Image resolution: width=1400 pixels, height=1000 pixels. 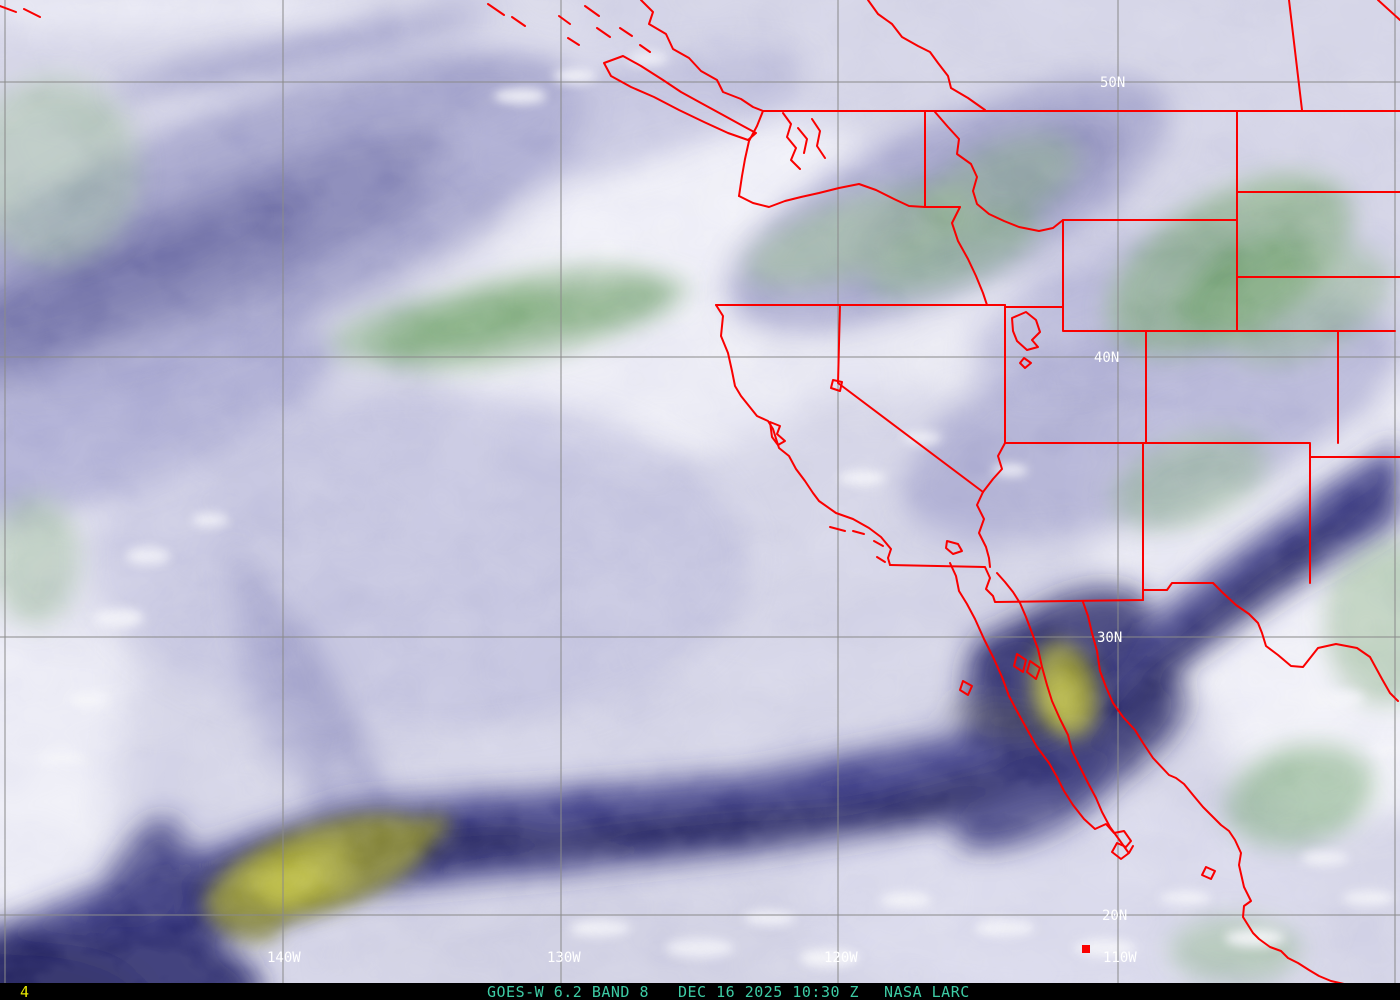 I want to click on label-20n: 20N, so click(x=1114, y=916).